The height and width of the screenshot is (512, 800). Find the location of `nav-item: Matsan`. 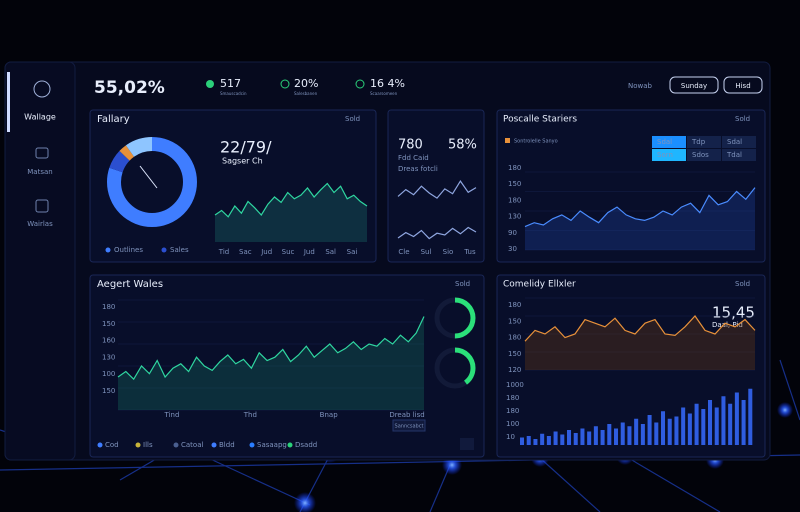

nav-item: Matsan is located at coordinates (39, 172).